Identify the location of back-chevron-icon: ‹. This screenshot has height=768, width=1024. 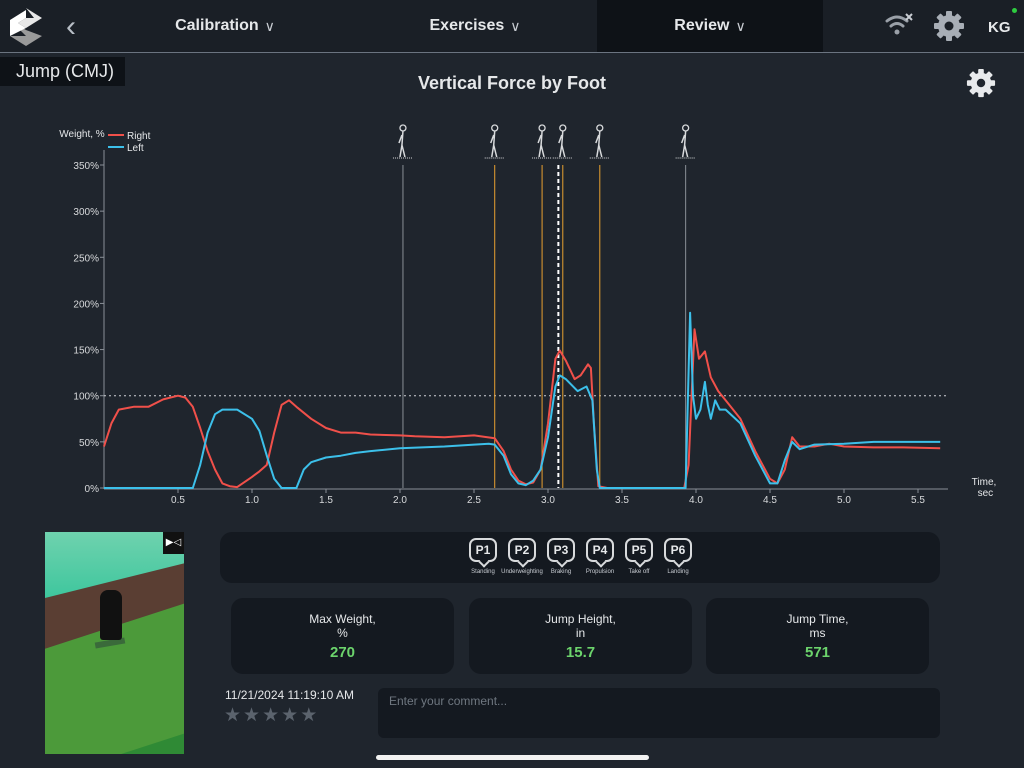
(71, 26).